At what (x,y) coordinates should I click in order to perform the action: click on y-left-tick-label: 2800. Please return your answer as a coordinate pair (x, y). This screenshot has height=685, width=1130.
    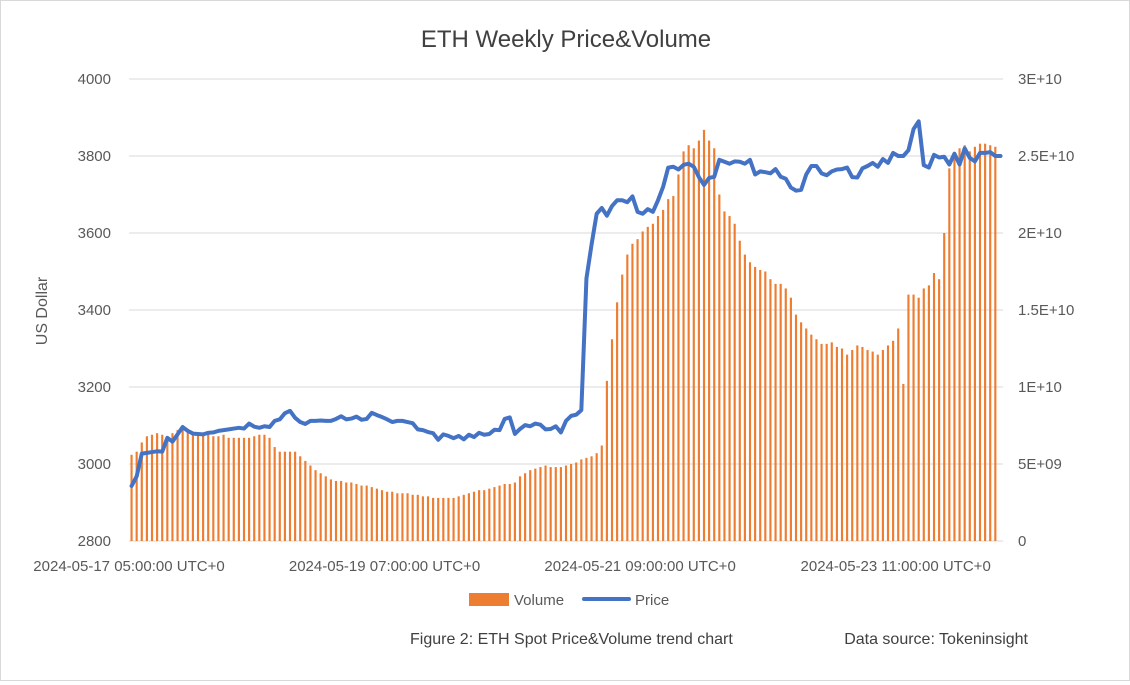
    Looking at the image, I should click on (94, 541).